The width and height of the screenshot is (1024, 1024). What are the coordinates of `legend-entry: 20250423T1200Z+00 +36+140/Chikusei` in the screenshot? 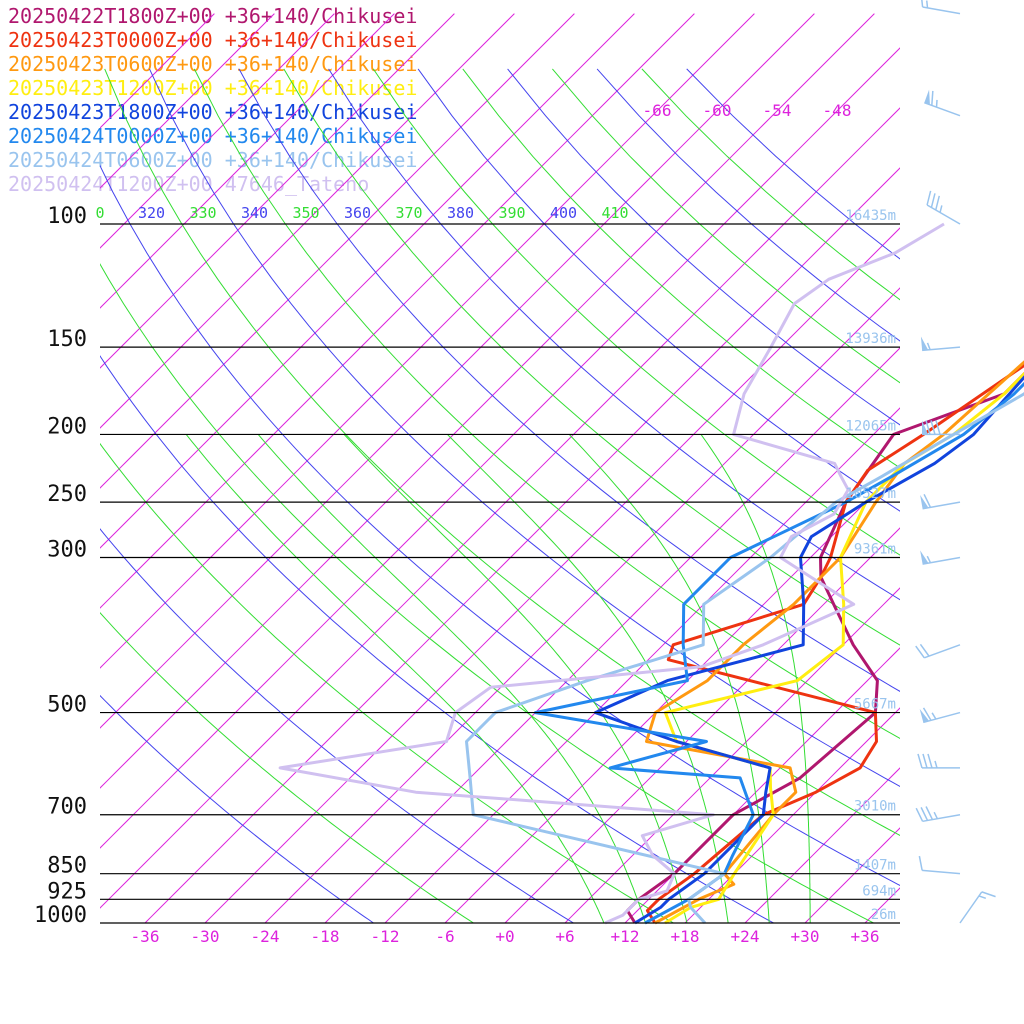 It's located at (213, 88).